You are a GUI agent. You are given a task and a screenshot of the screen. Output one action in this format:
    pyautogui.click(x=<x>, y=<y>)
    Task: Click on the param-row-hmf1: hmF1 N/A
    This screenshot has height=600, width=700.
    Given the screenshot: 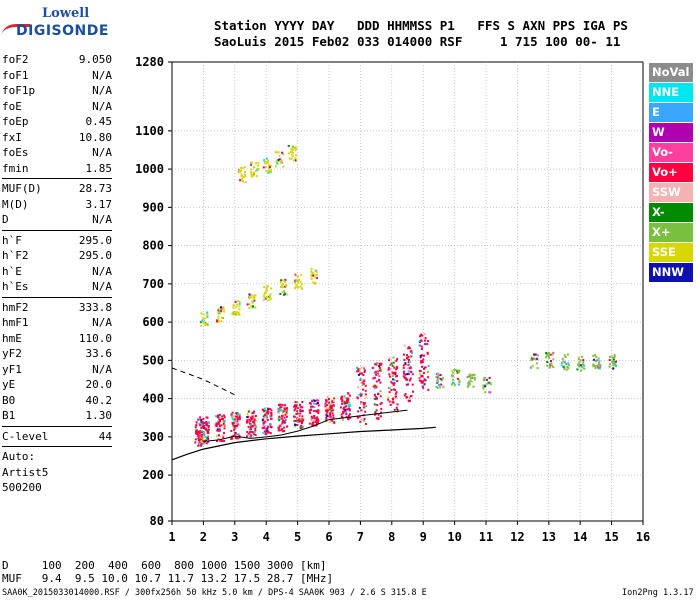 What is the action you would take?
    pyautogui.click(x=57, y=323)
    